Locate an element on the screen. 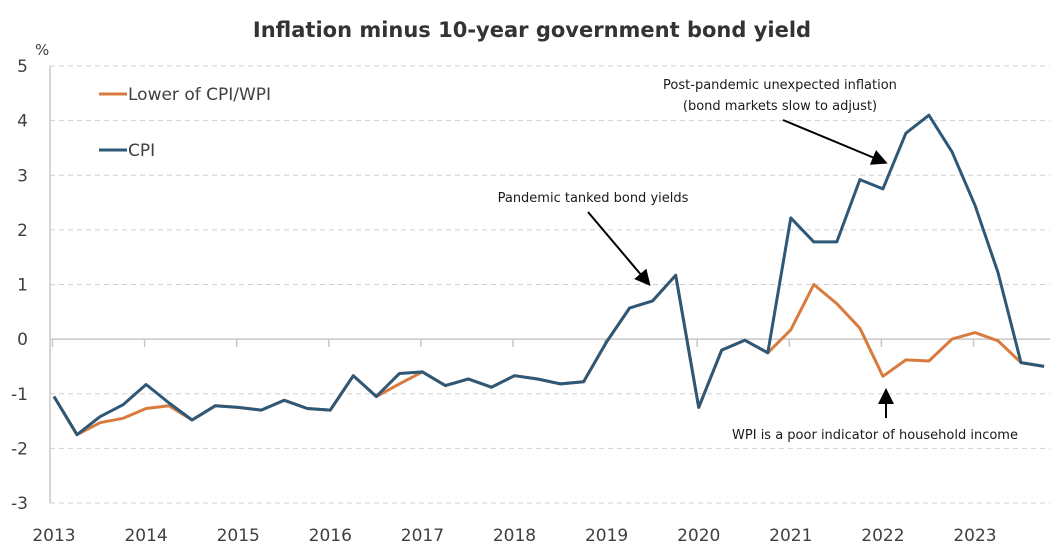 The width and height of the screenshot is (1064, 555). legend: Lower of CPI/WPI CPI is located at coordinates (185, 123).